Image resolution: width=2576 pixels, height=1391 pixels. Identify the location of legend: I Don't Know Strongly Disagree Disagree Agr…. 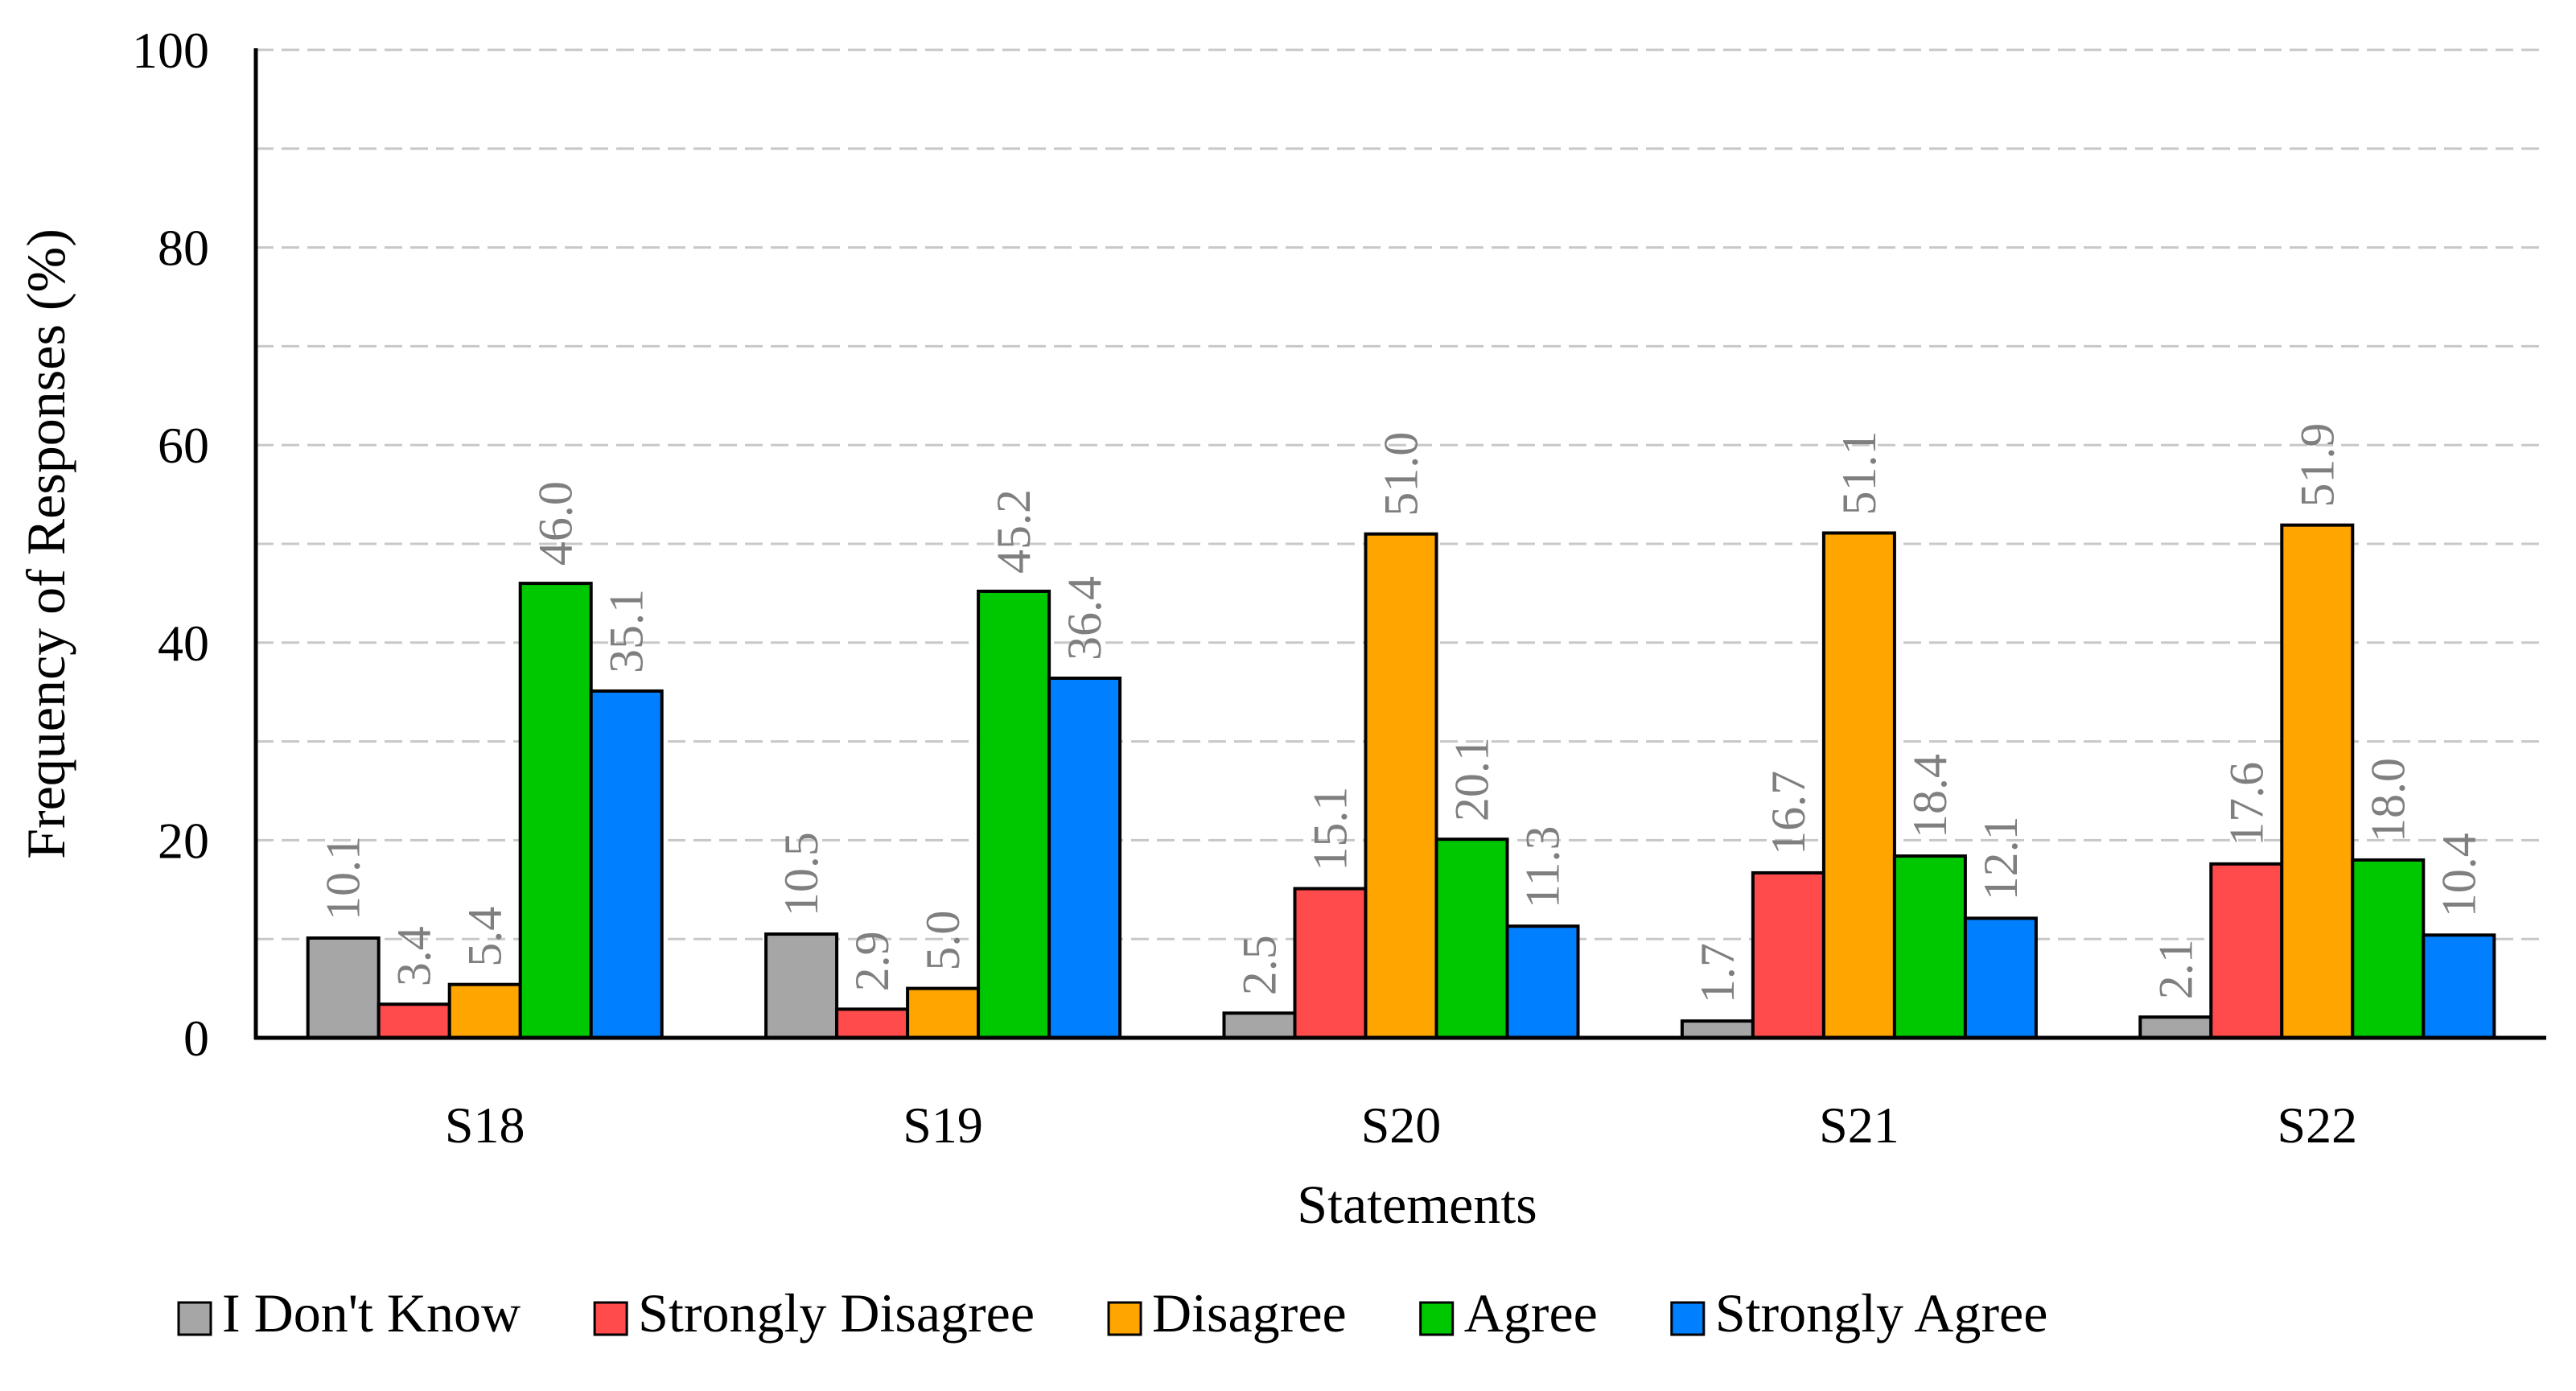
(1112, 1313).